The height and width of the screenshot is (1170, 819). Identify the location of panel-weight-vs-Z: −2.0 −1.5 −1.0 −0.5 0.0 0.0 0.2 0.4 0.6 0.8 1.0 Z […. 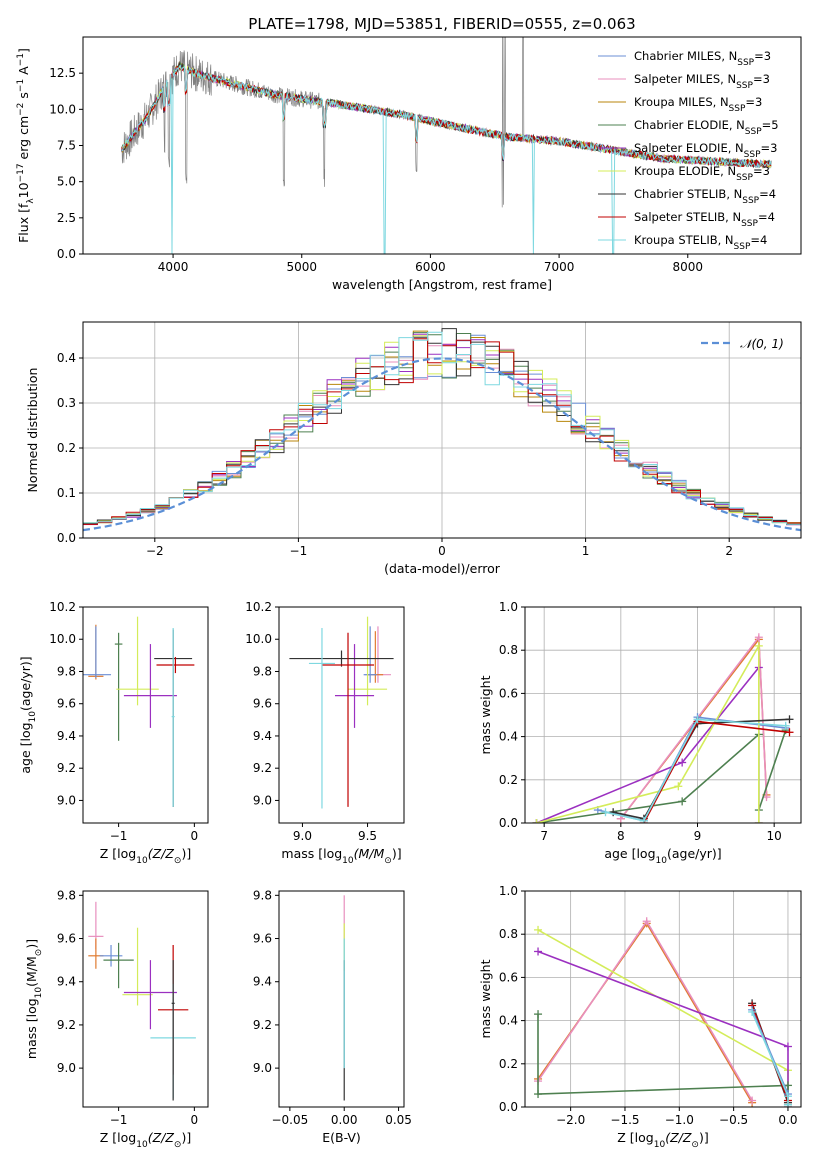
(640, 1017).